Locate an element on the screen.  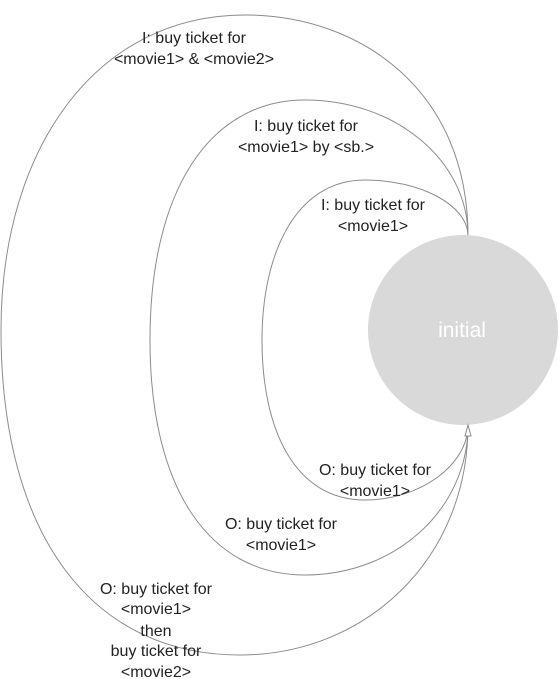
label-line: <movie1> by <sb.> is located at coordinates (306, 147).